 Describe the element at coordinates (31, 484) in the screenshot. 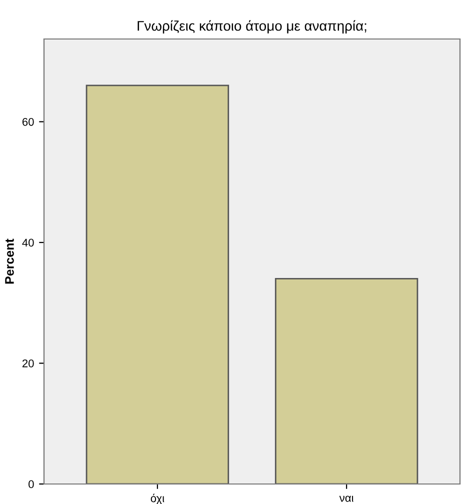

I see `y-tick-label: 0` at that location.